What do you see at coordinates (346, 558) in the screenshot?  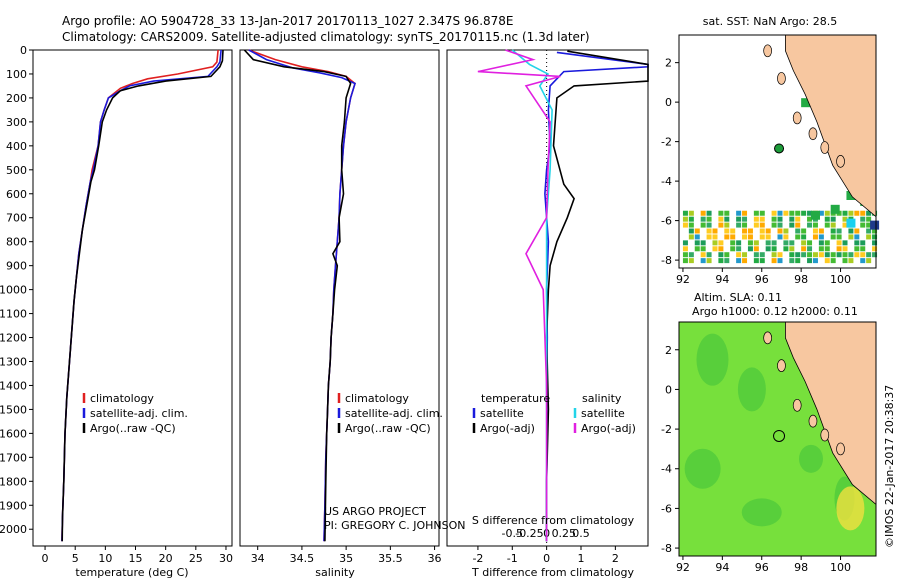 I see `x-tick-label: 35` at bounding box center [346, 558].